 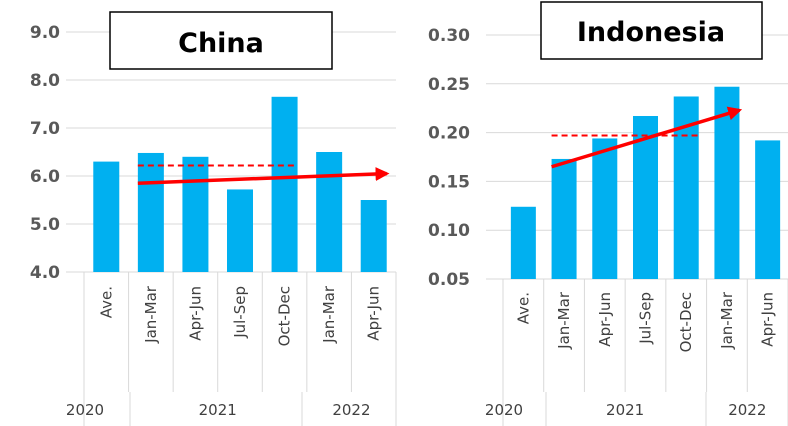 What do you see at coordinates (45, 129) in the screenshot?
I see `china-ytick-label: 7.0` at bounding box center [45, 129].